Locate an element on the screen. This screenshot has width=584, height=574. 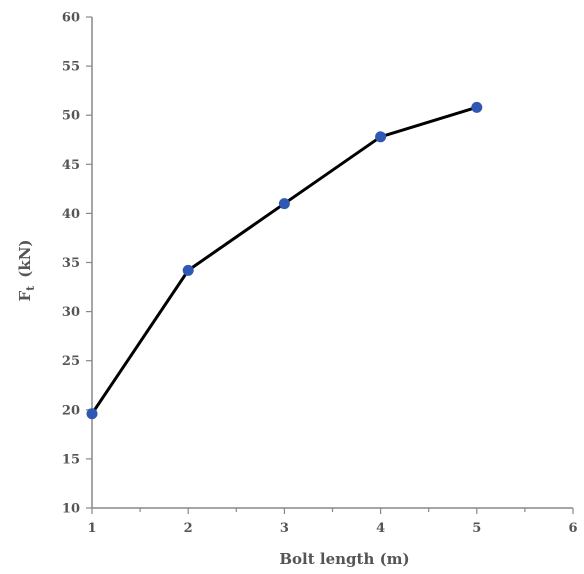
y-axis-title-subscript: t is located at coordinates (30, 288).